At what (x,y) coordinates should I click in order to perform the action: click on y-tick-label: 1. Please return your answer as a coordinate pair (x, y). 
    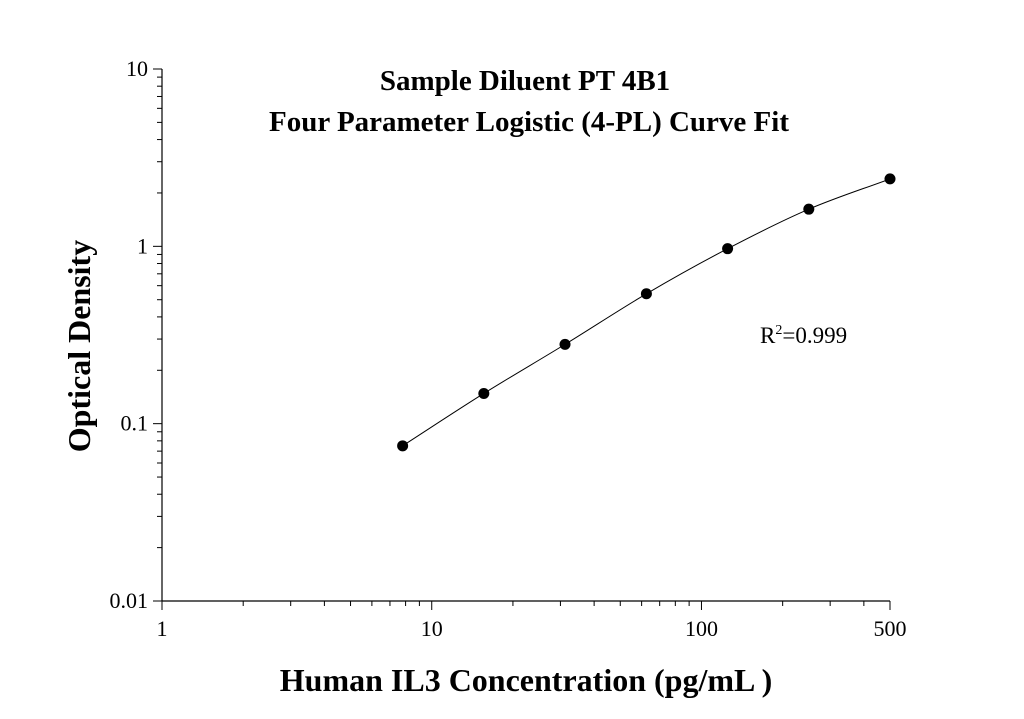
    Looking at the image, I should click on (142, 245).